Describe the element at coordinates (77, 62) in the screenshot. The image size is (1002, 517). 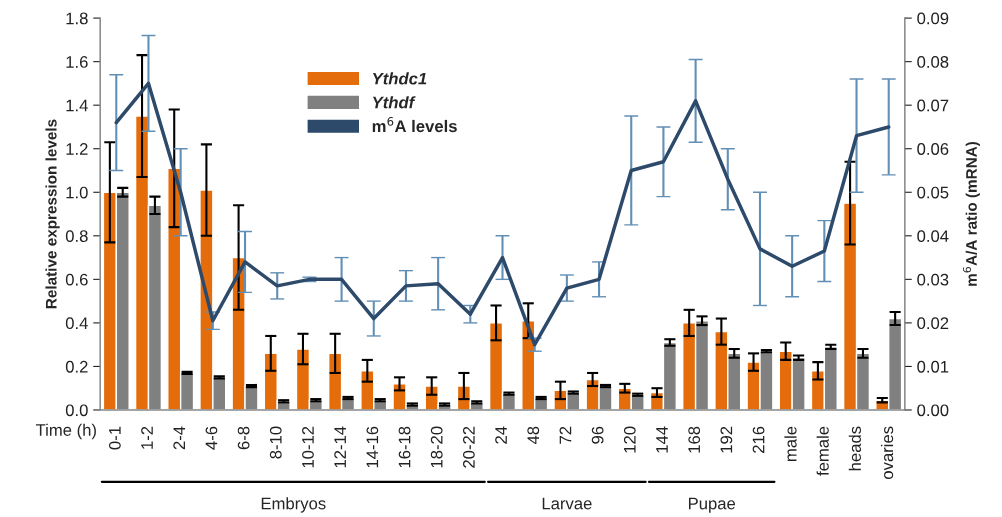
I see `y-tick-label: 1.6` at that location.